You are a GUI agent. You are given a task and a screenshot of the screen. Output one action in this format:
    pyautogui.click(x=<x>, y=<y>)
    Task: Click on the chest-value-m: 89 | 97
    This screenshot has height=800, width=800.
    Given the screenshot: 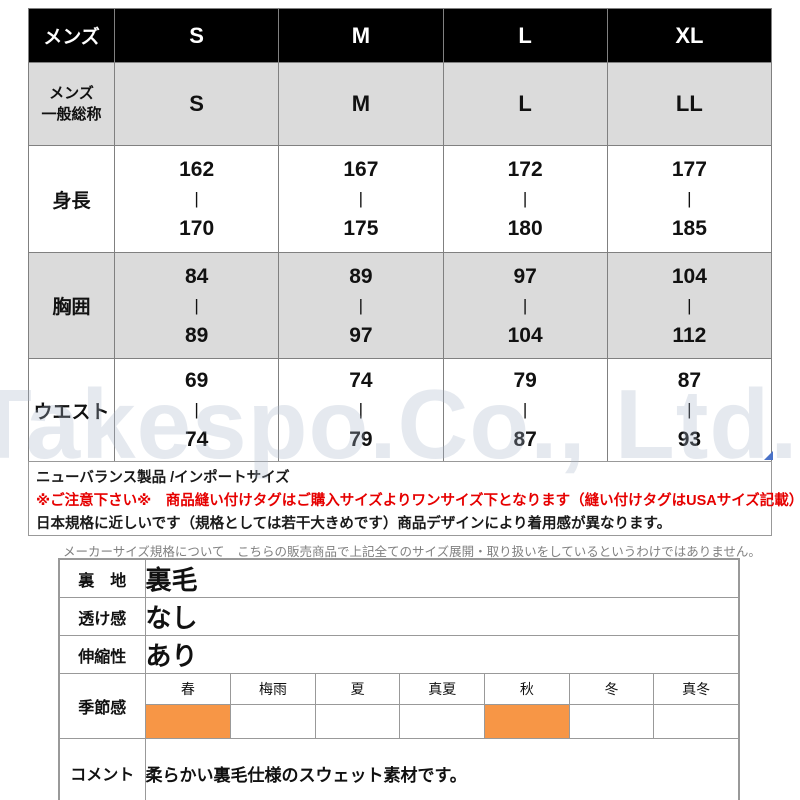 What is the action you would take?
    pyautogui.click(x=361, y=305)
    